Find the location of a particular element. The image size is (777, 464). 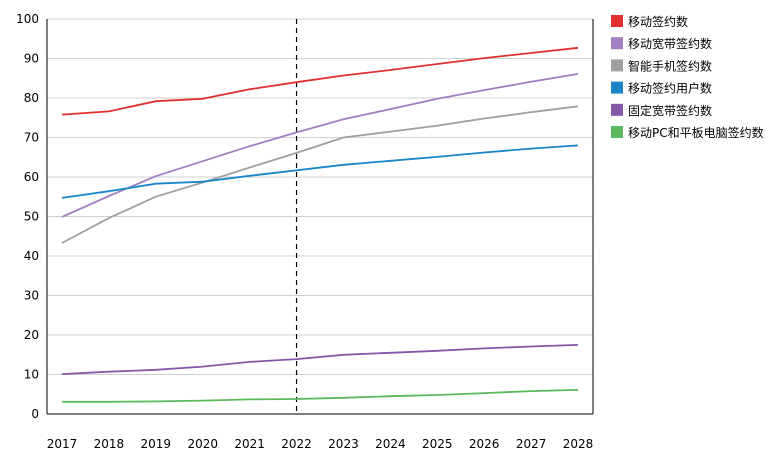

legend-label: 移动签约用户数 is located at coordinates (670, 88).